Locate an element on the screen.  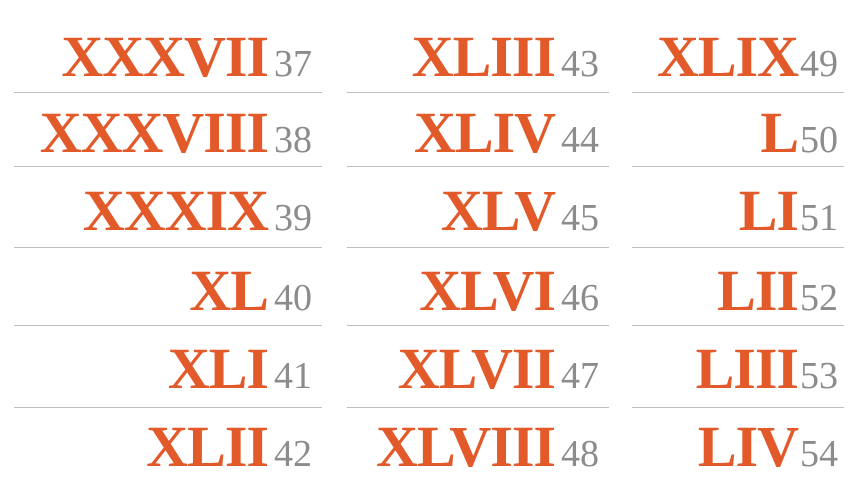
roman-numeral: XXXVIII is located at coordinates (154, 132).